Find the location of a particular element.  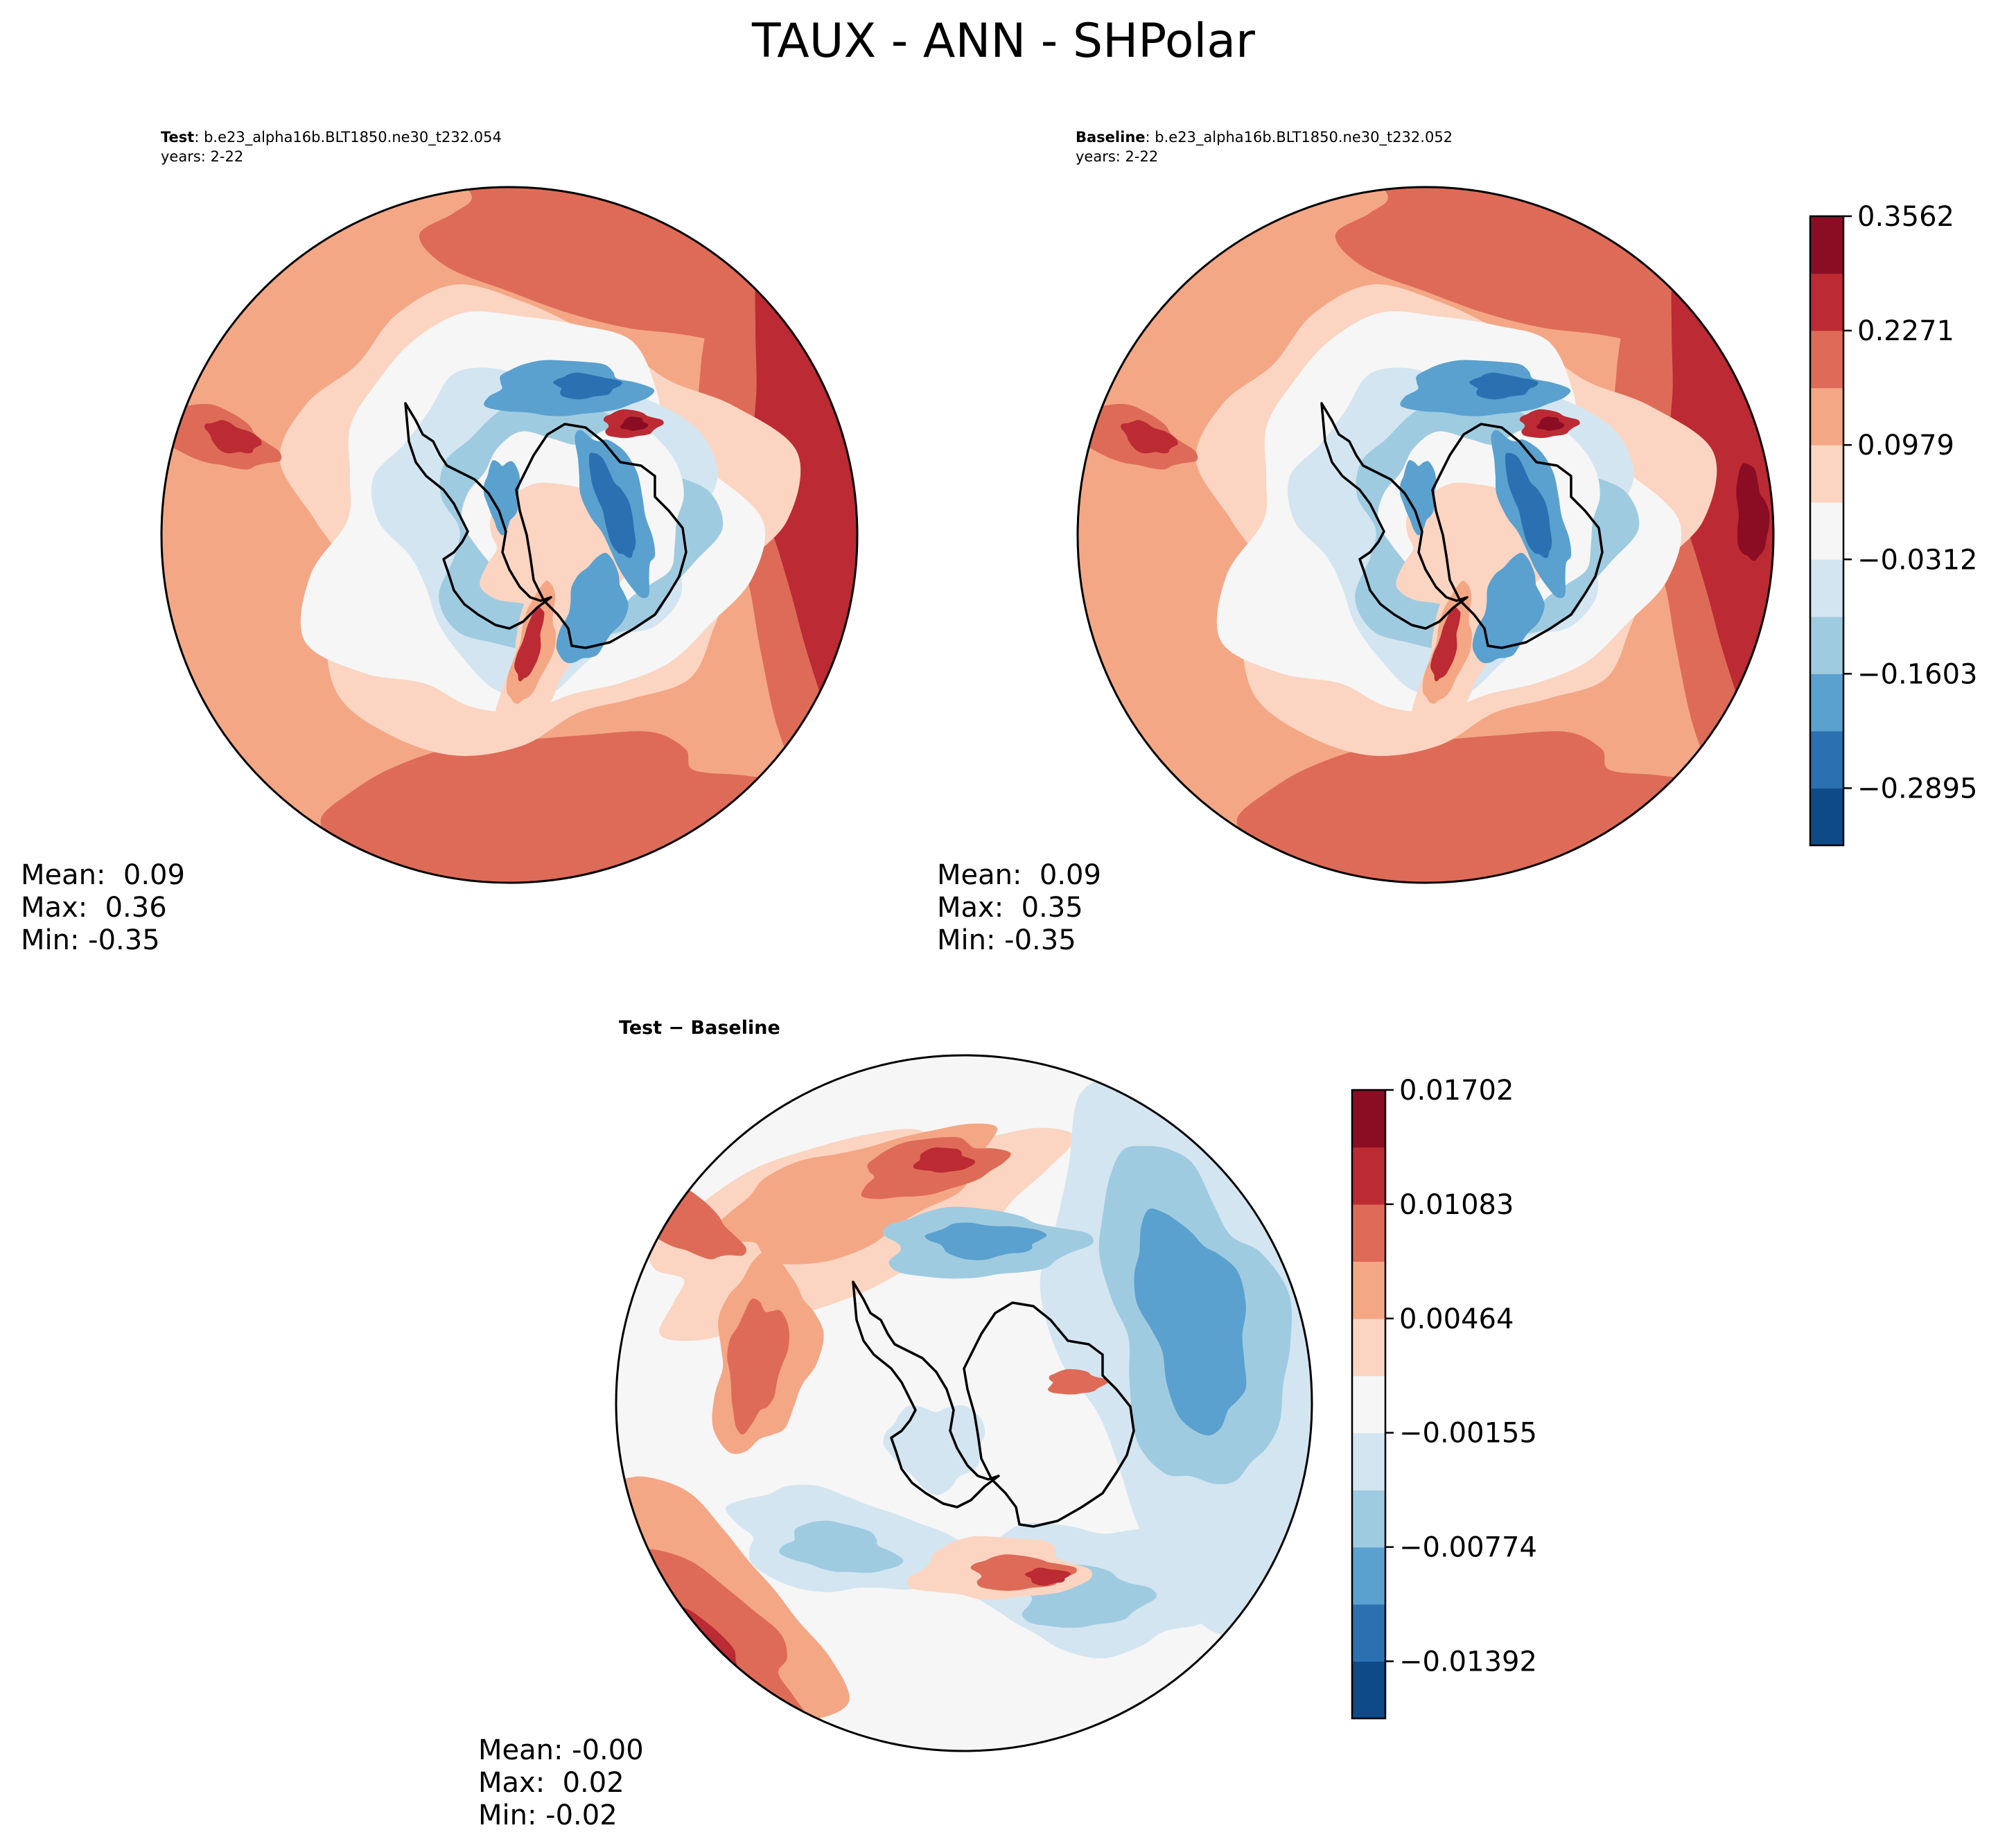

test-stats: Mean: 0.09 Max: 0.36 Min: -0.35 is located at coordinates (103, 908).